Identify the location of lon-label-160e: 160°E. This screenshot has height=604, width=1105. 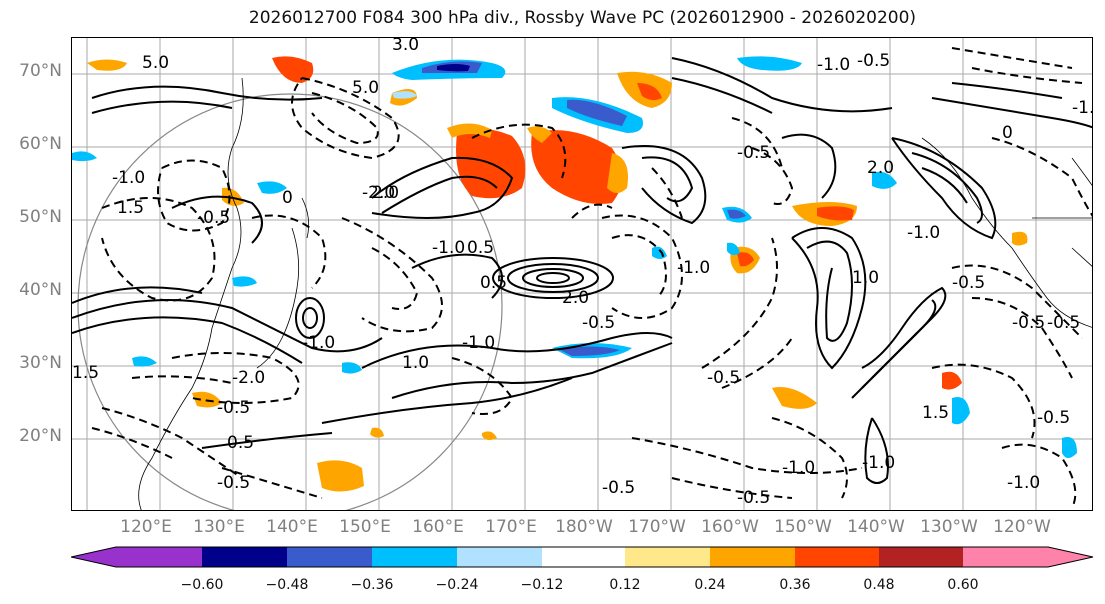
(438, 527).